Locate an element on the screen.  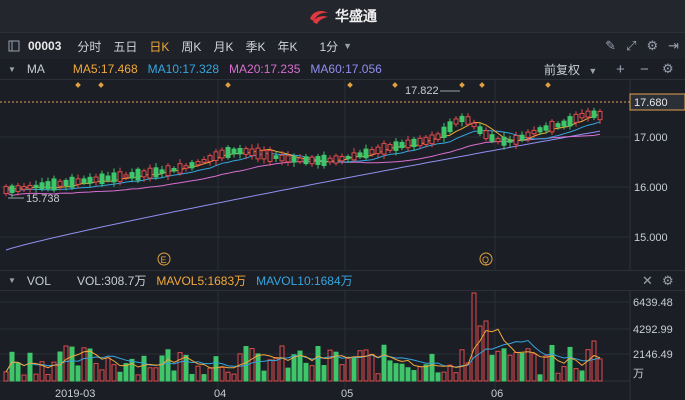
plus-icon: + is located at coordinates (620, 69).